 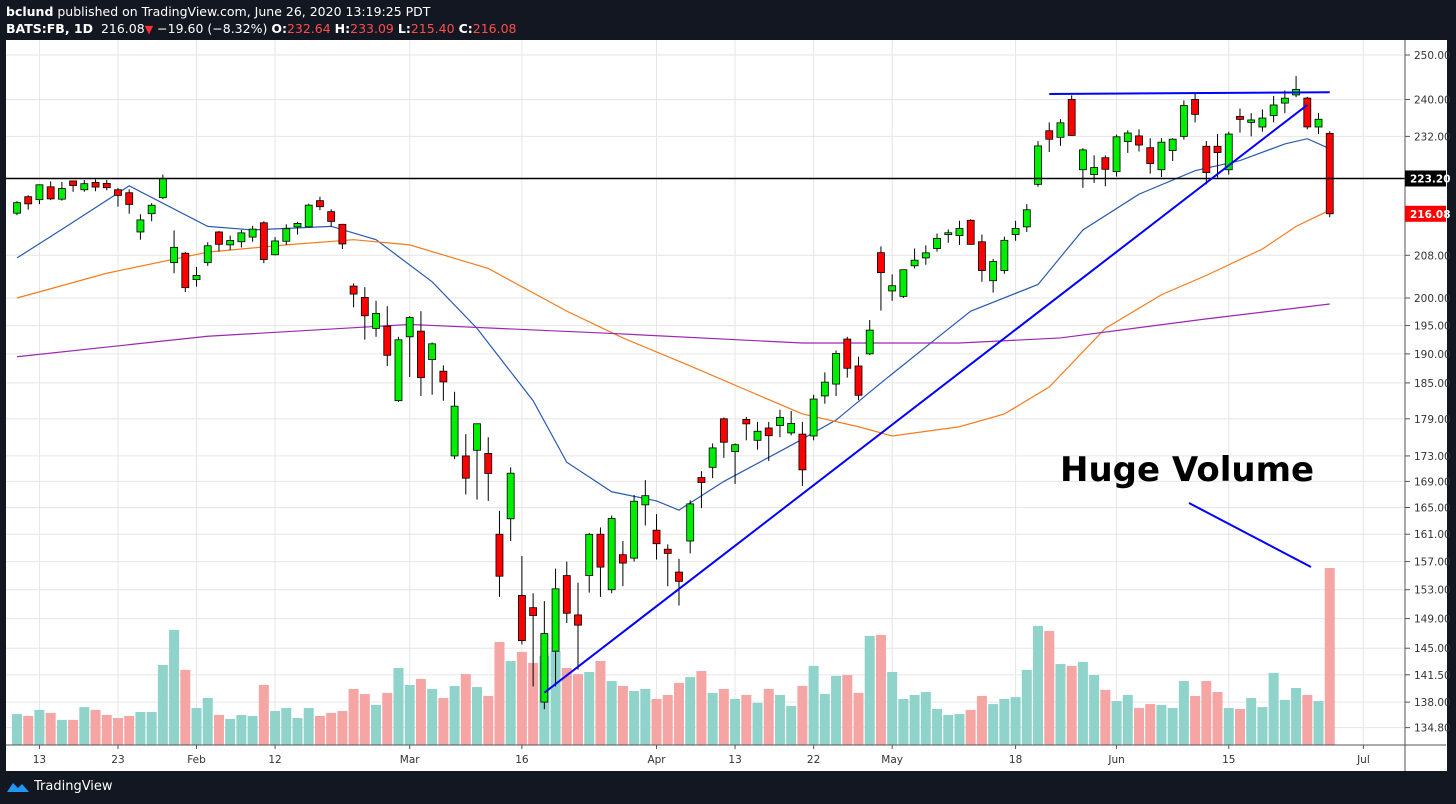 What do you see at coordinates (1363, 760) in the screenshot?
I see `x-tick-label: Jul` at bounding box center [1363, 760].